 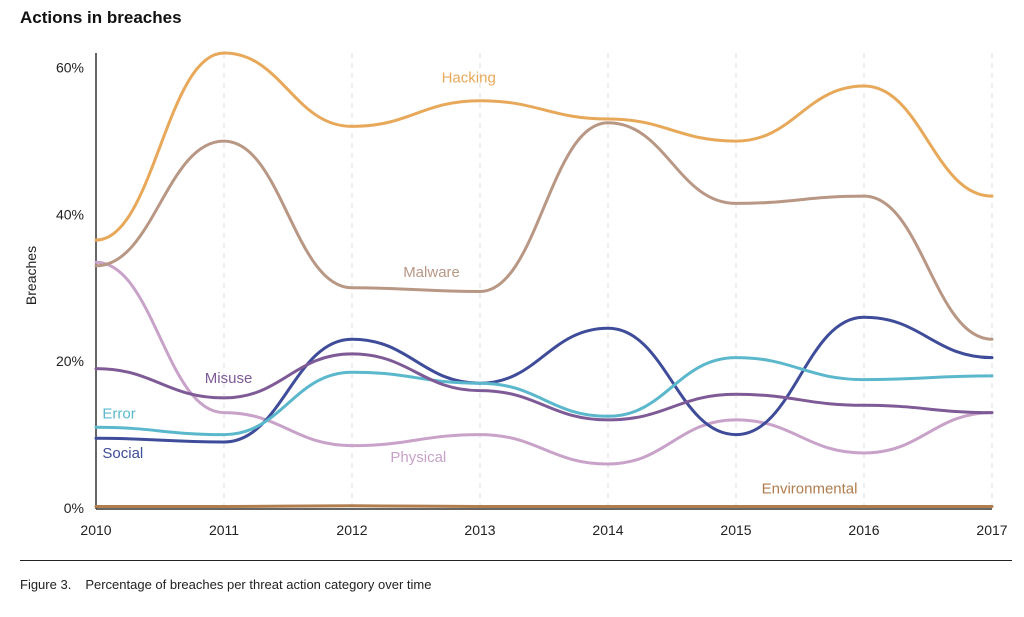 What do you see at coordinates (479, 530) in the screenshot?
I see `x-tick-label: 2013` at bounding box center [479, 530].